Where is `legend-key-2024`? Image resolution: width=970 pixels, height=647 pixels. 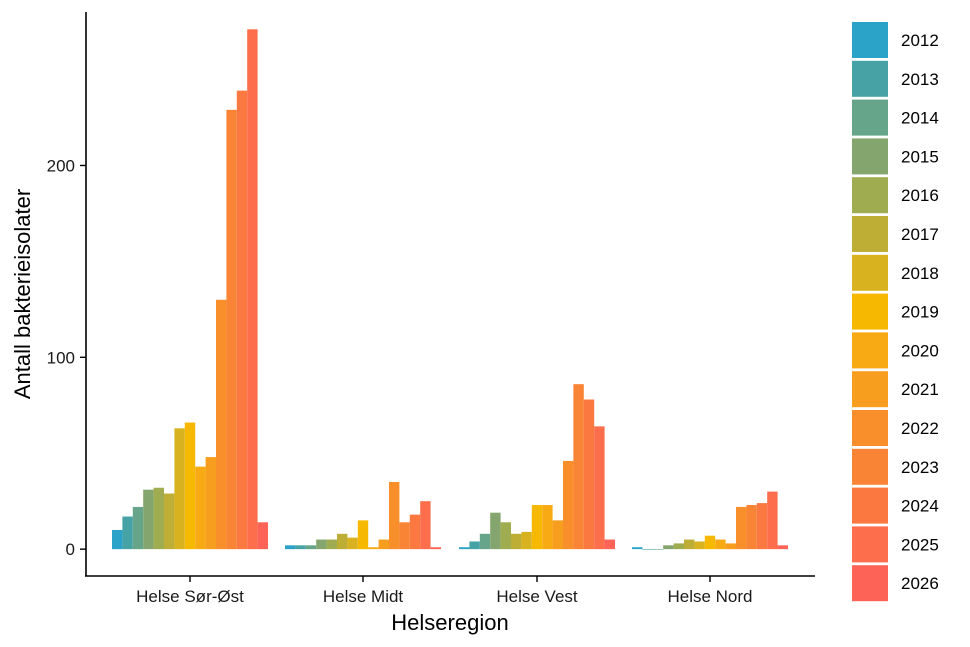
legend-key-2024 is located at coordinates (870, 505).